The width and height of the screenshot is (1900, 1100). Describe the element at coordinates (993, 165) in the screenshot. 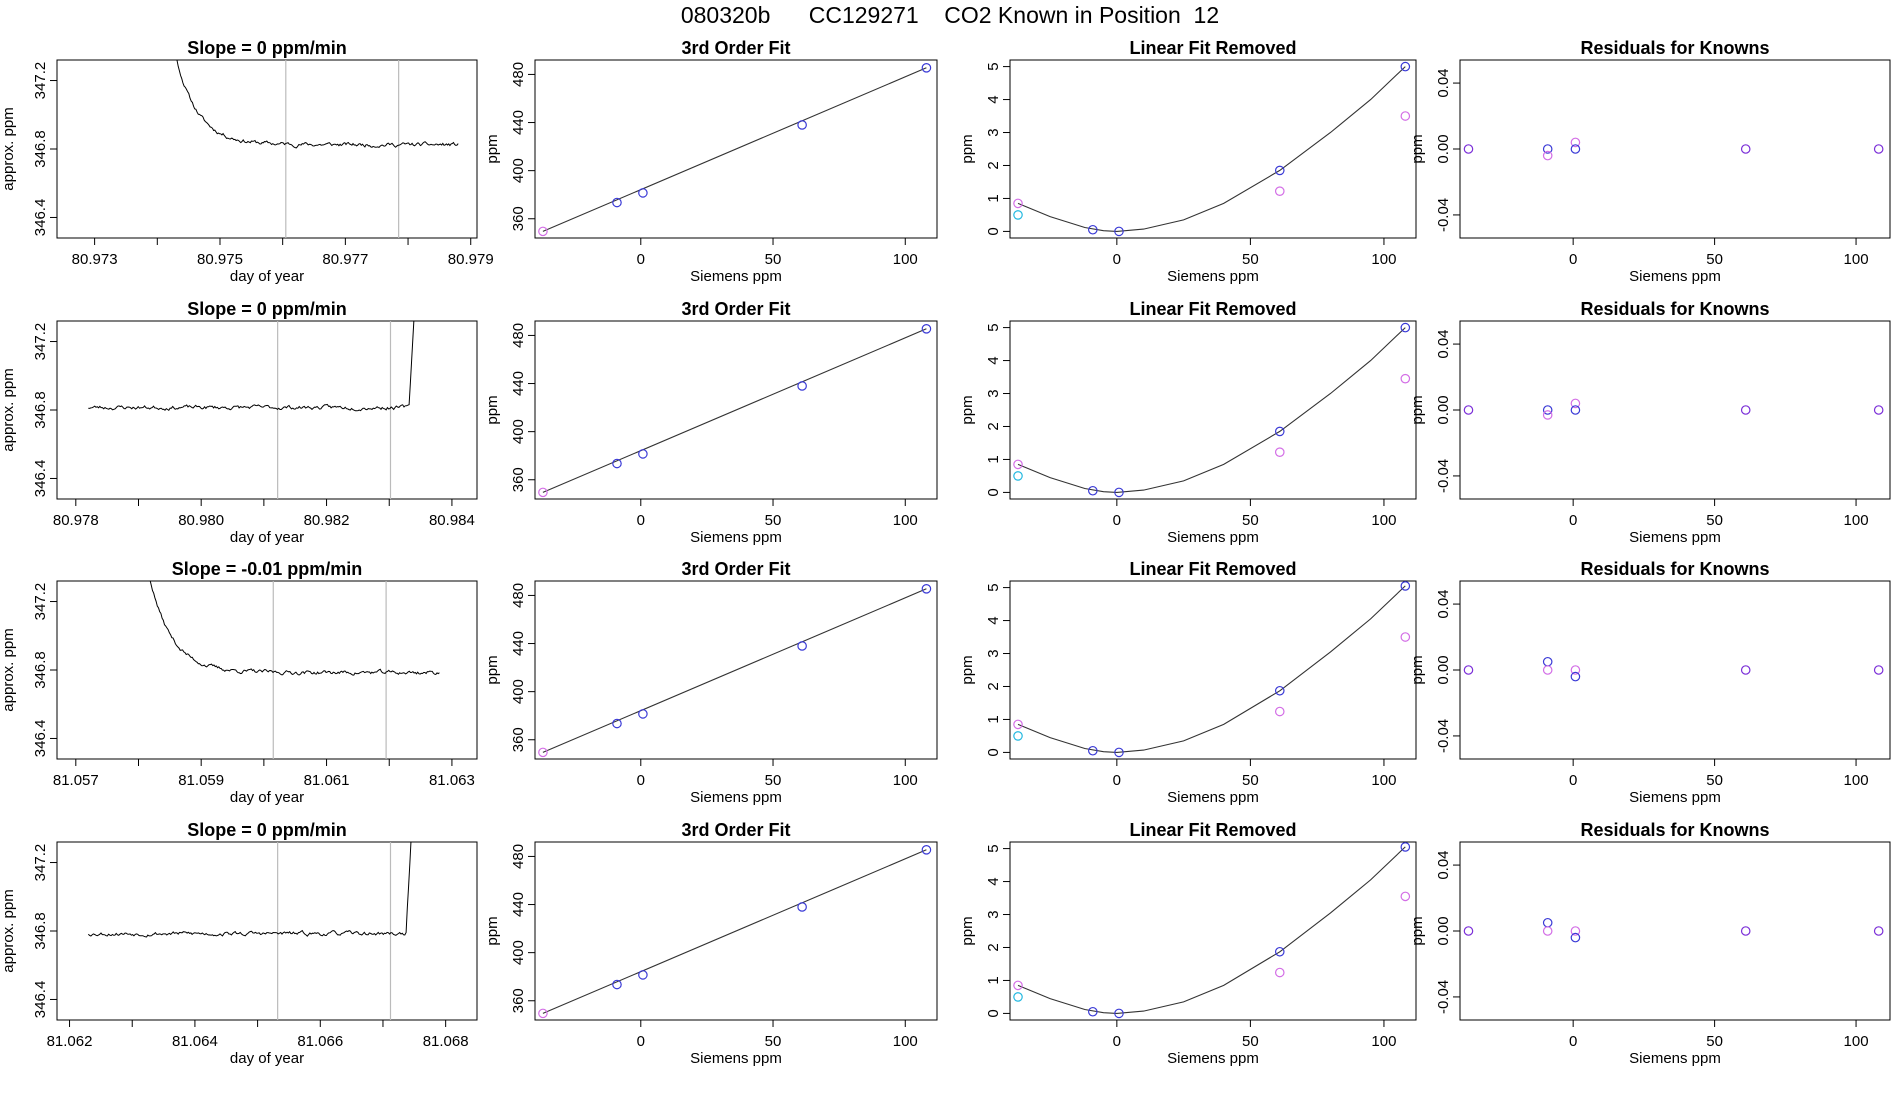

I see `y-tick-label: 2` at that location.